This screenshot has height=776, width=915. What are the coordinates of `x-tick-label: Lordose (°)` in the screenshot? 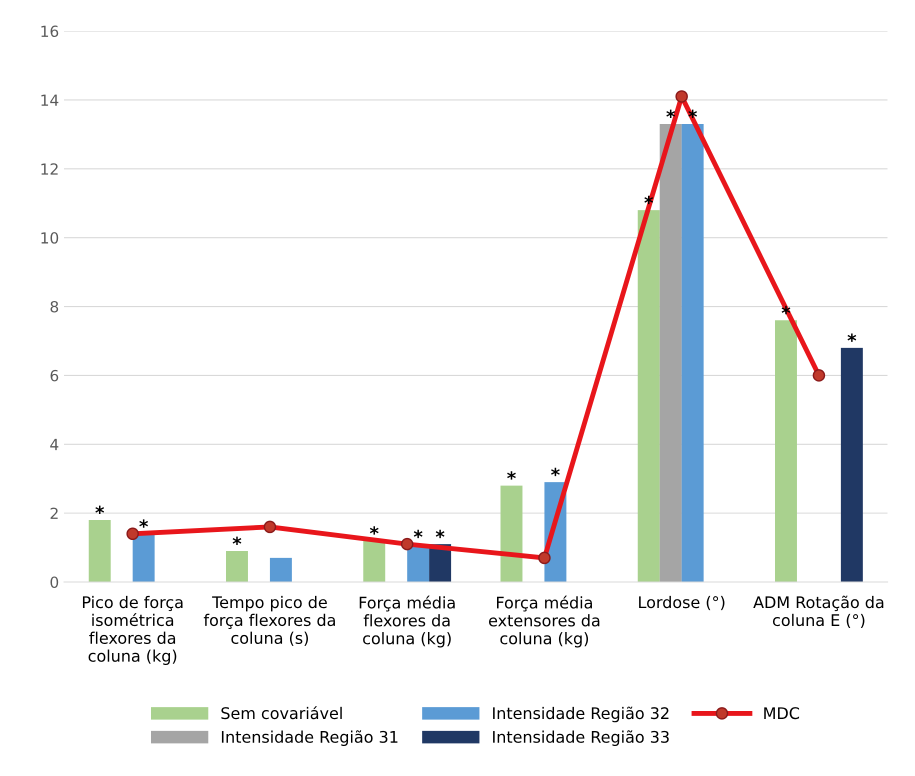 It's located at (681, 603).